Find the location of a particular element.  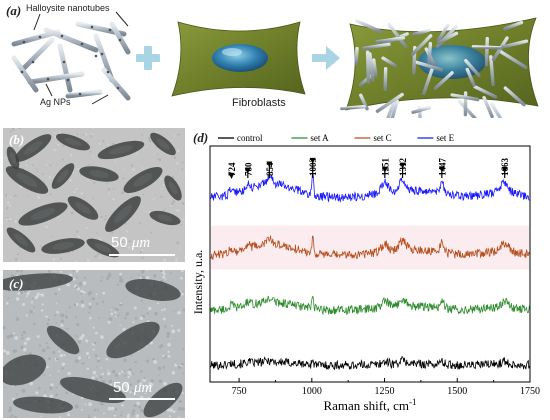

peak-label: 1663 is located at coordinates (505, 167).